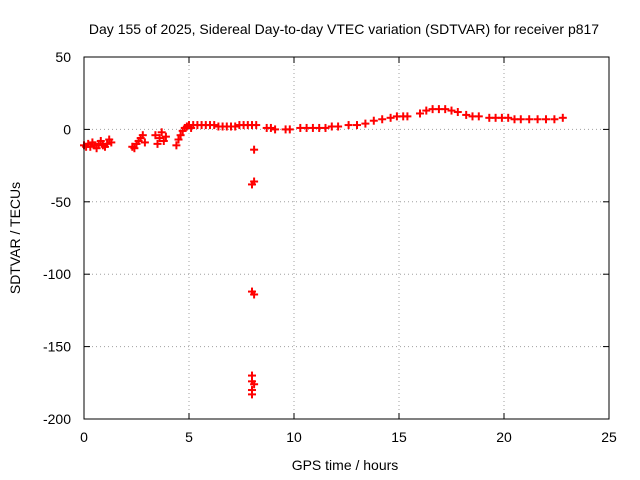 The width and height of the screenshot is (640, 480). I want to click on x-axis-title: GPS time / hours, so click(345, 465).